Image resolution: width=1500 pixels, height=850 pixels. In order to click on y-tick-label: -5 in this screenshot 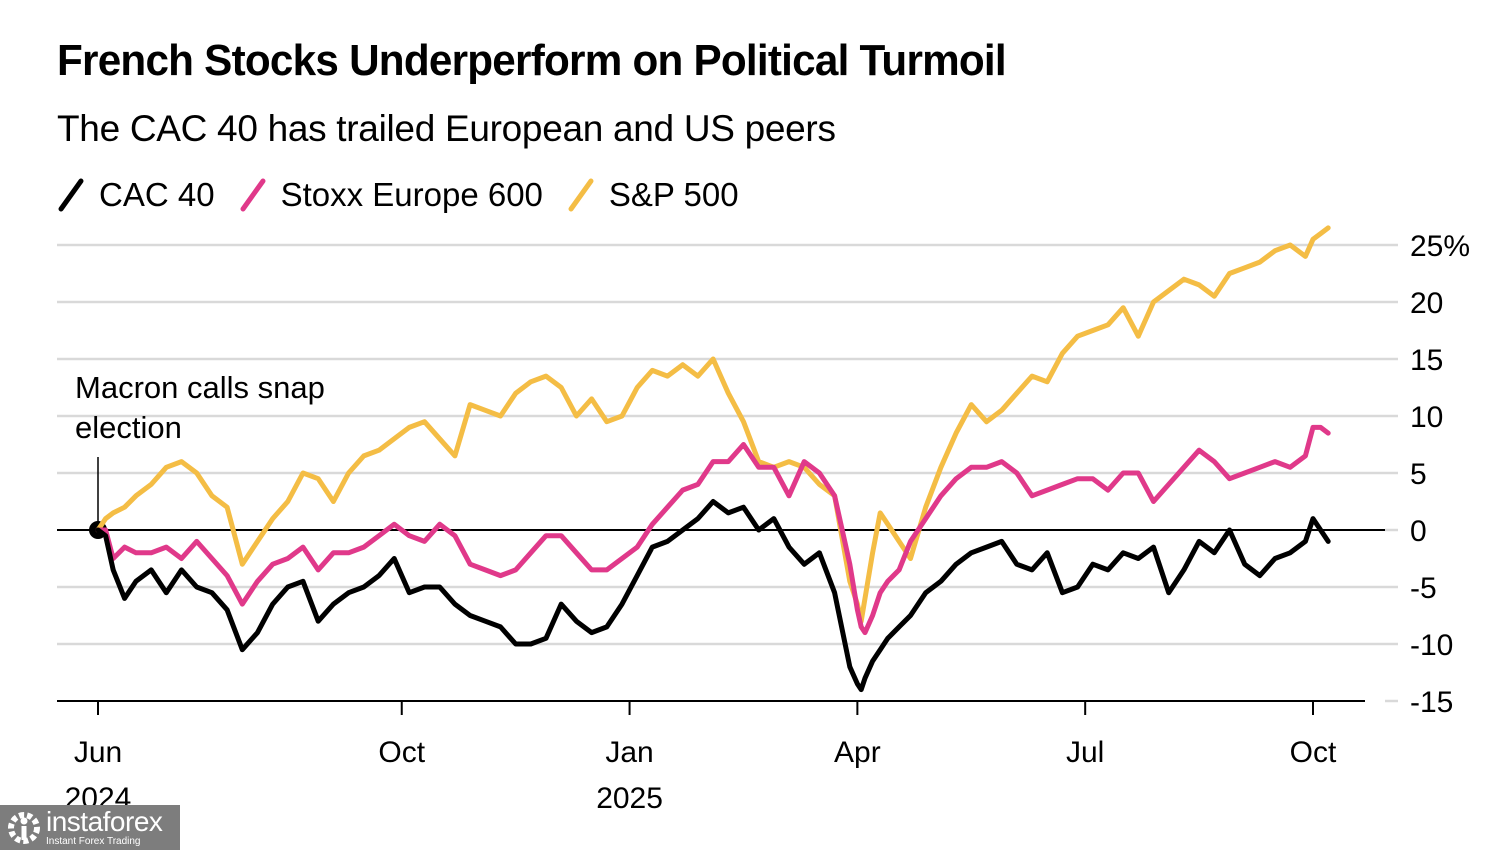, I will do `click(1423, 588)`.